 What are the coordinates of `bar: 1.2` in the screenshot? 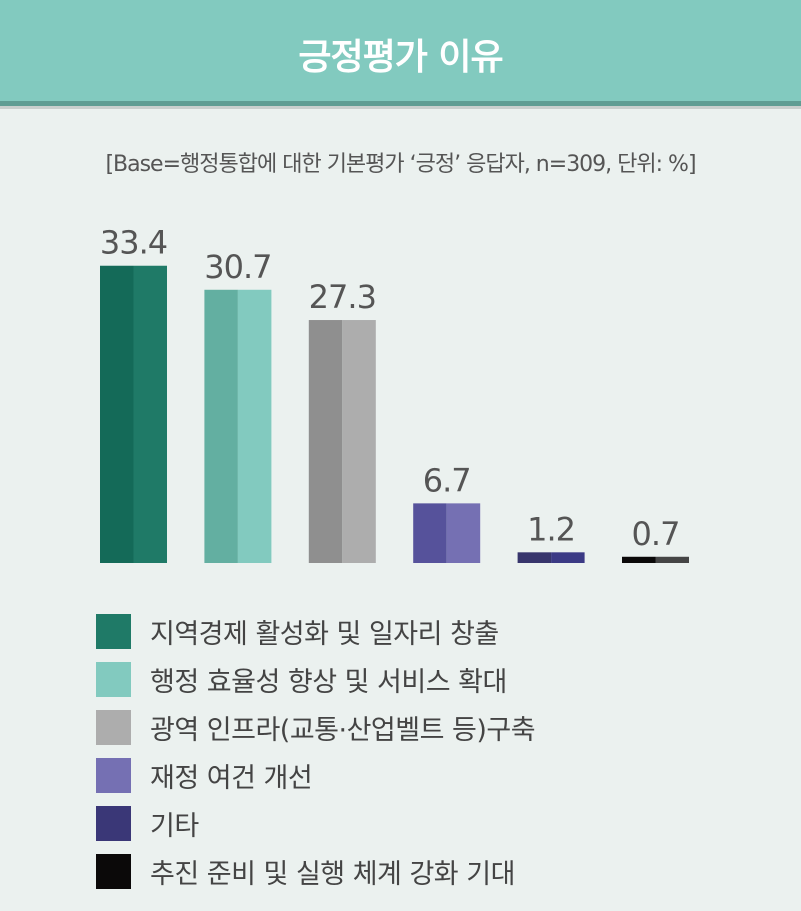 It's located at (551, 536).